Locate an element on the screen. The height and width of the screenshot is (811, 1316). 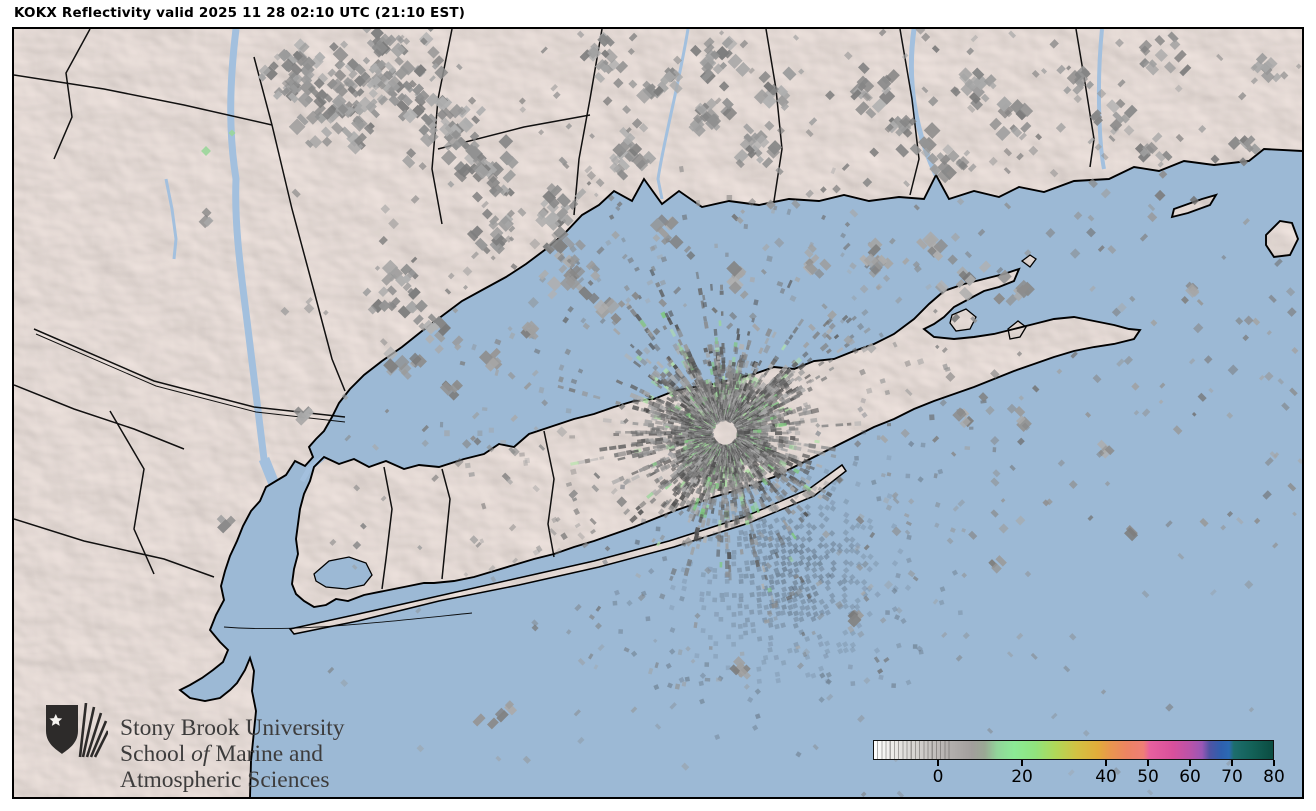
housatonic-river is located at coordinates (673, 114).